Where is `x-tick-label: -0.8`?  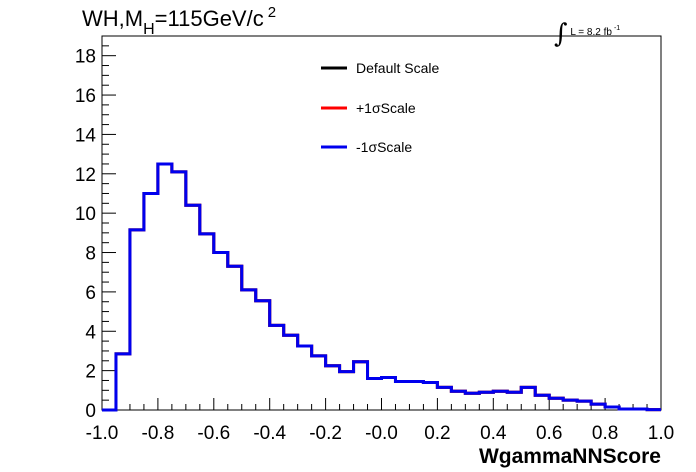
x-tick-label: -0.8 is located at coordinates (158, 433).